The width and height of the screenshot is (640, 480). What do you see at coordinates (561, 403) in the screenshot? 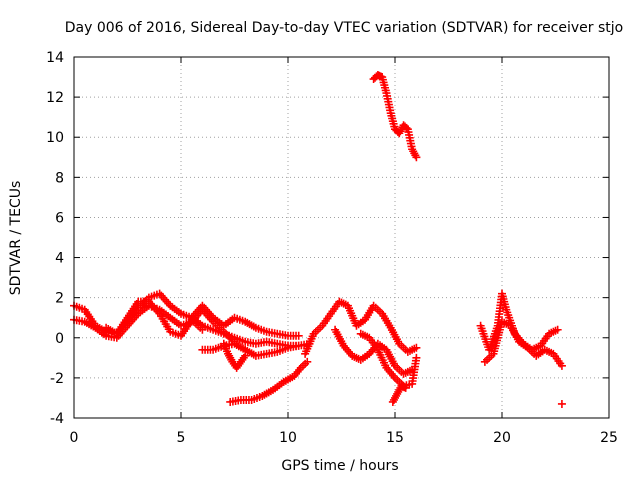
I see `data-point-track-o` at bounding box center [561, 403].